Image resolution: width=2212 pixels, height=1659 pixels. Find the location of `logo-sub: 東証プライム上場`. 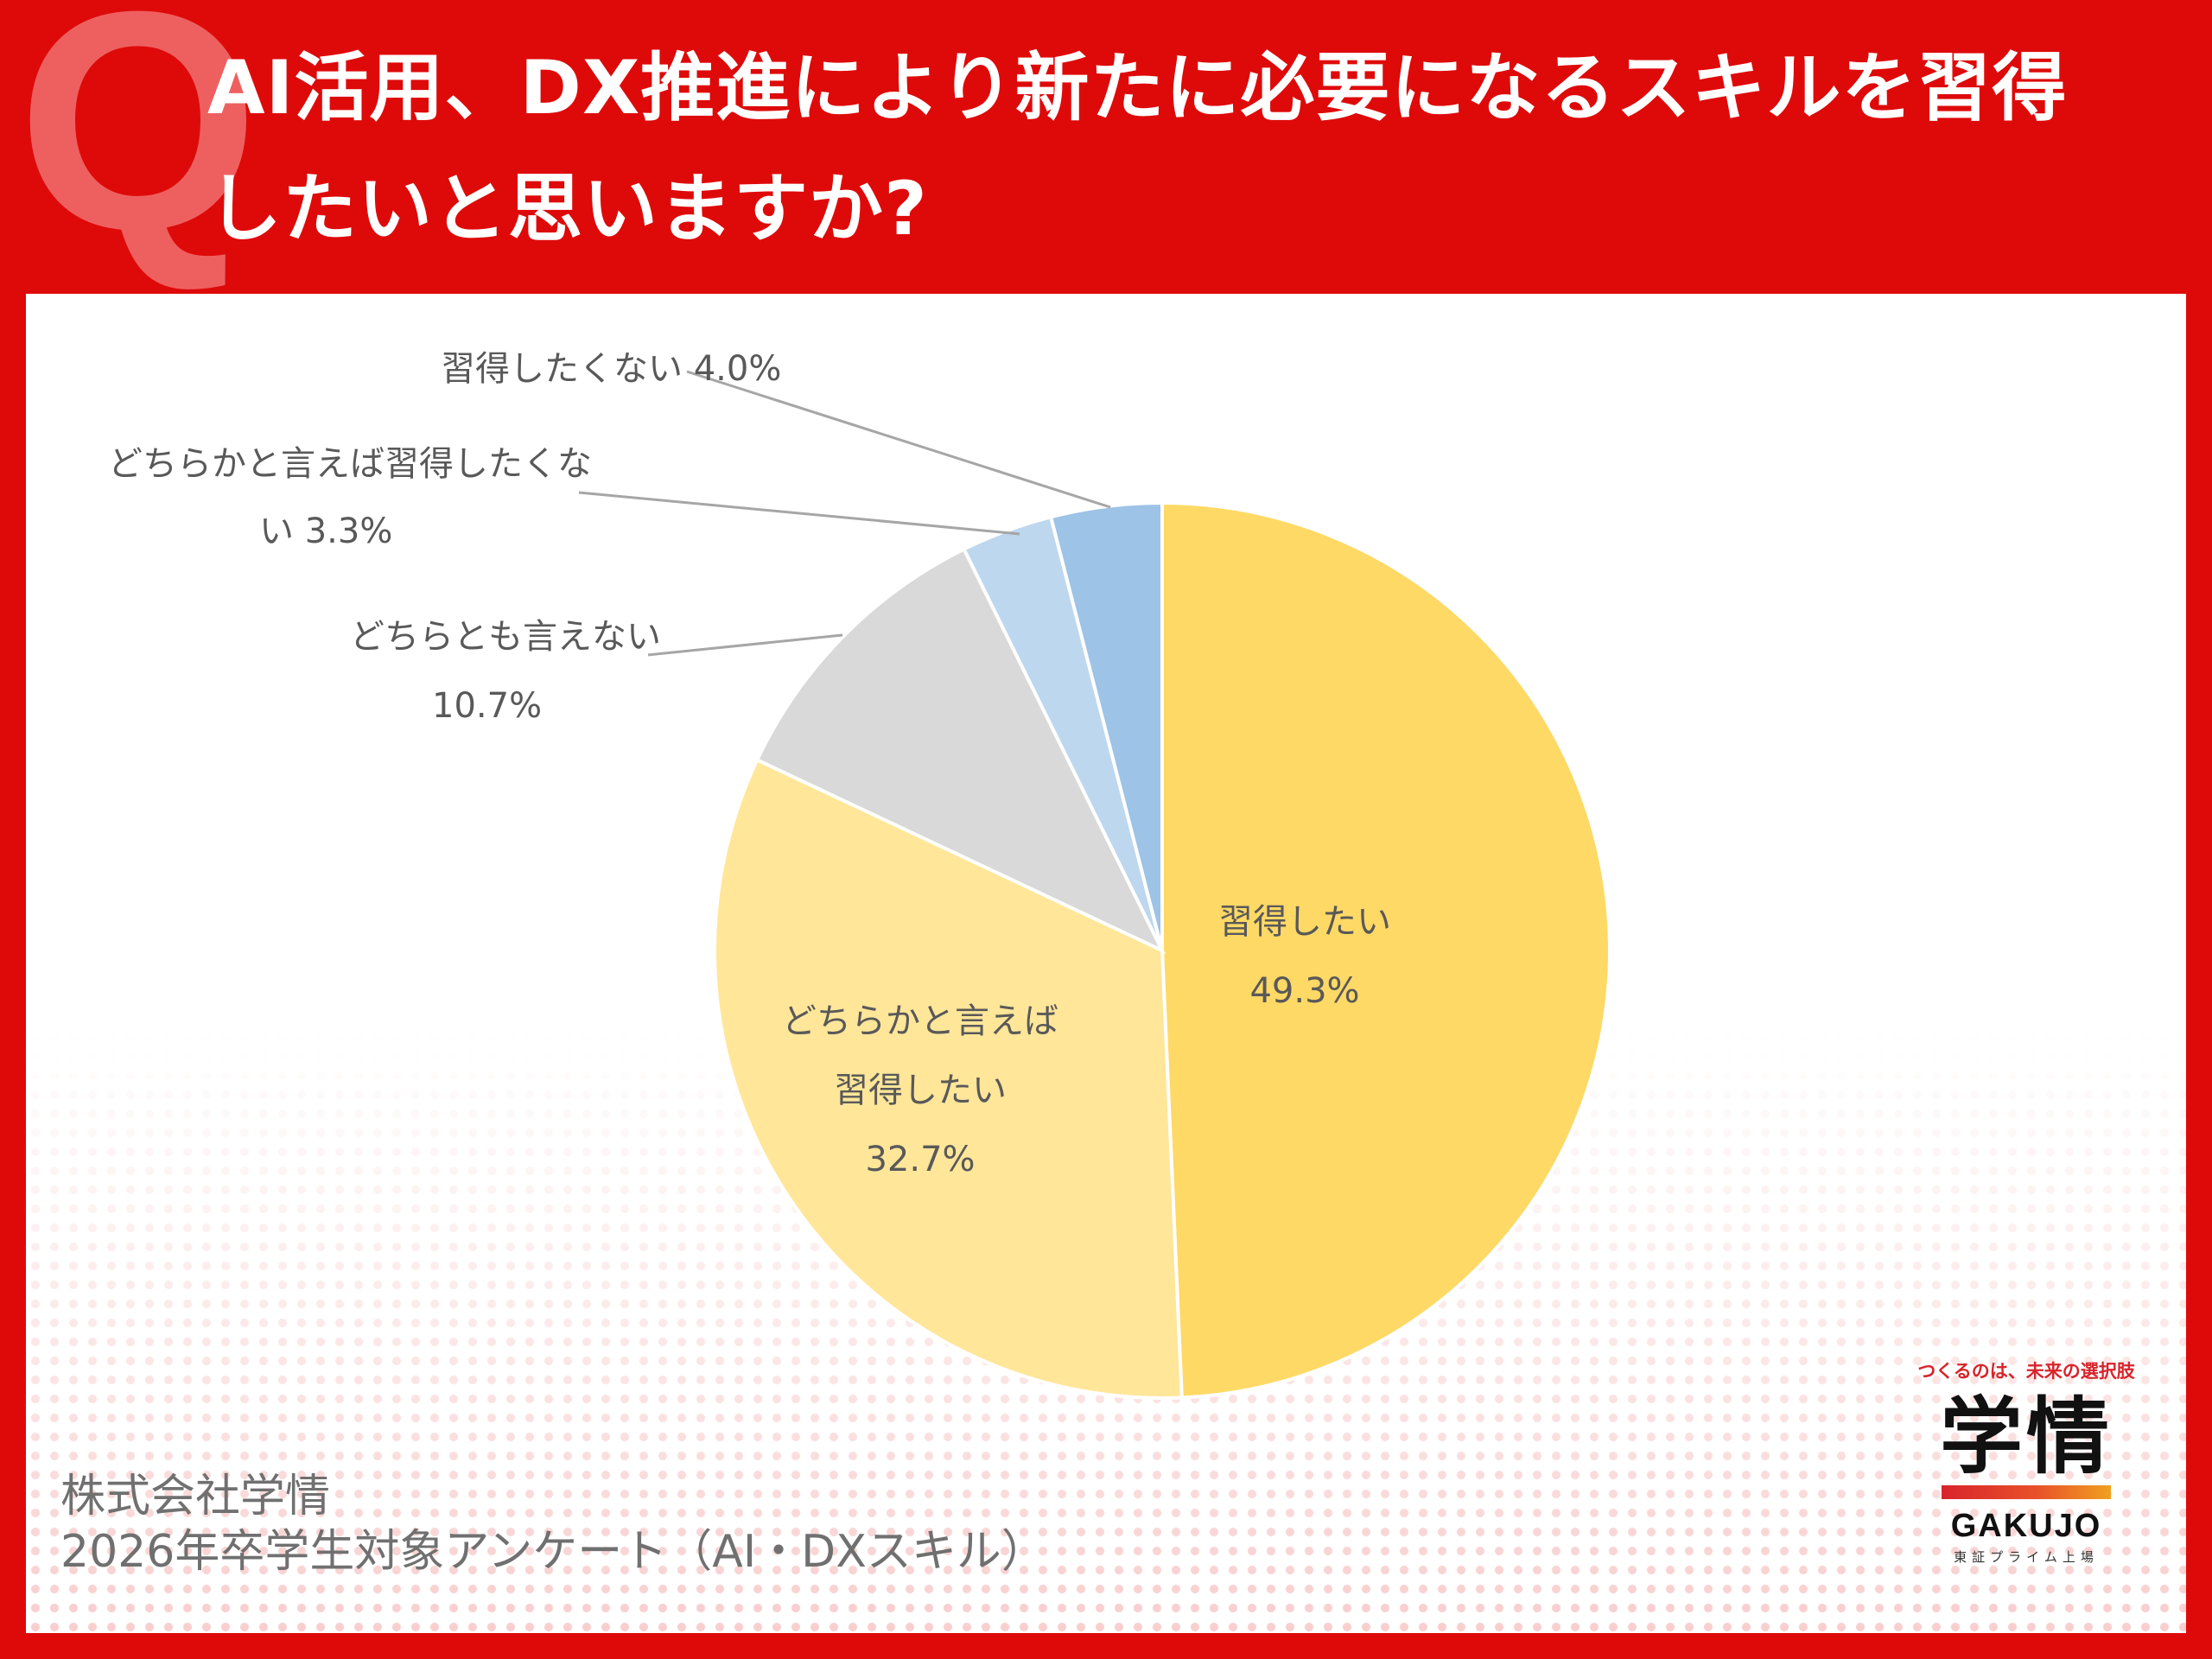

logo-sub: 東証プライム上場 is located at coordinates (2026, 1557).